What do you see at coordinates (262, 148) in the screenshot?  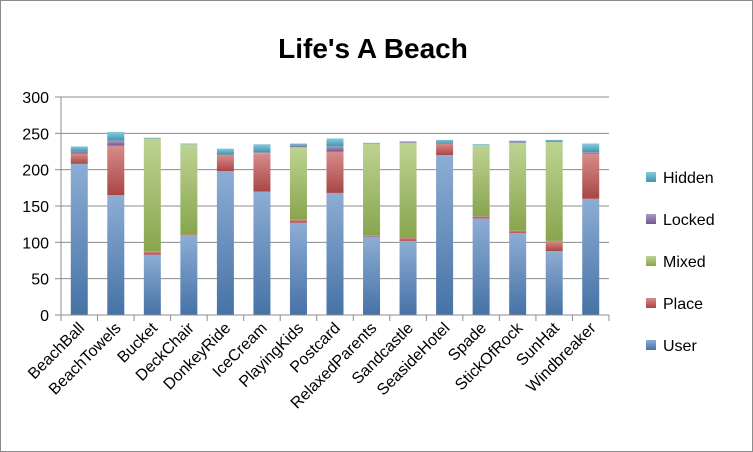 I see `bar-icecream-hidden` at bounding box center [262, 148].